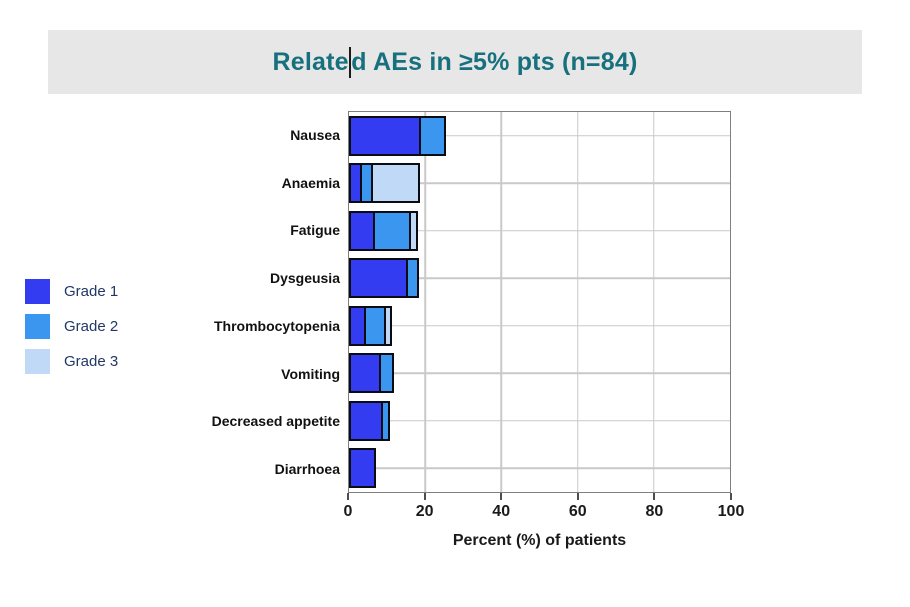  What do you see at coordinates (654, 511) in the screenshot?
I see `x-tick-label: 80` at bounding box center [654, 511].